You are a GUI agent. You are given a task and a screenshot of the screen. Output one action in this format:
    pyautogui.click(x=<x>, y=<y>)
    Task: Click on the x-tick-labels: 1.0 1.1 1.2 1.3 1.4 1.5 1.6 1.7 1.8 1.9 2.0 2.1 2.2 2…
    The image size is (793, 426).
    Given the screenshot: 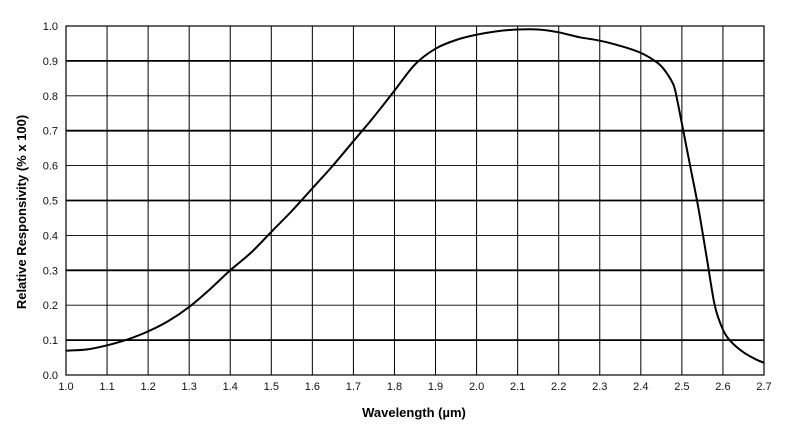 What is the action you would take?
    pyautogui.click(x=414, y=387)
    